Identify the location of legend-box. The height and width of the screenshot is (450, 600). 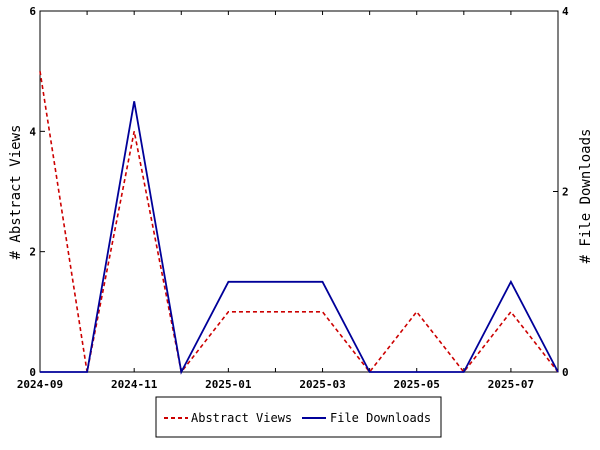
(298, 417).